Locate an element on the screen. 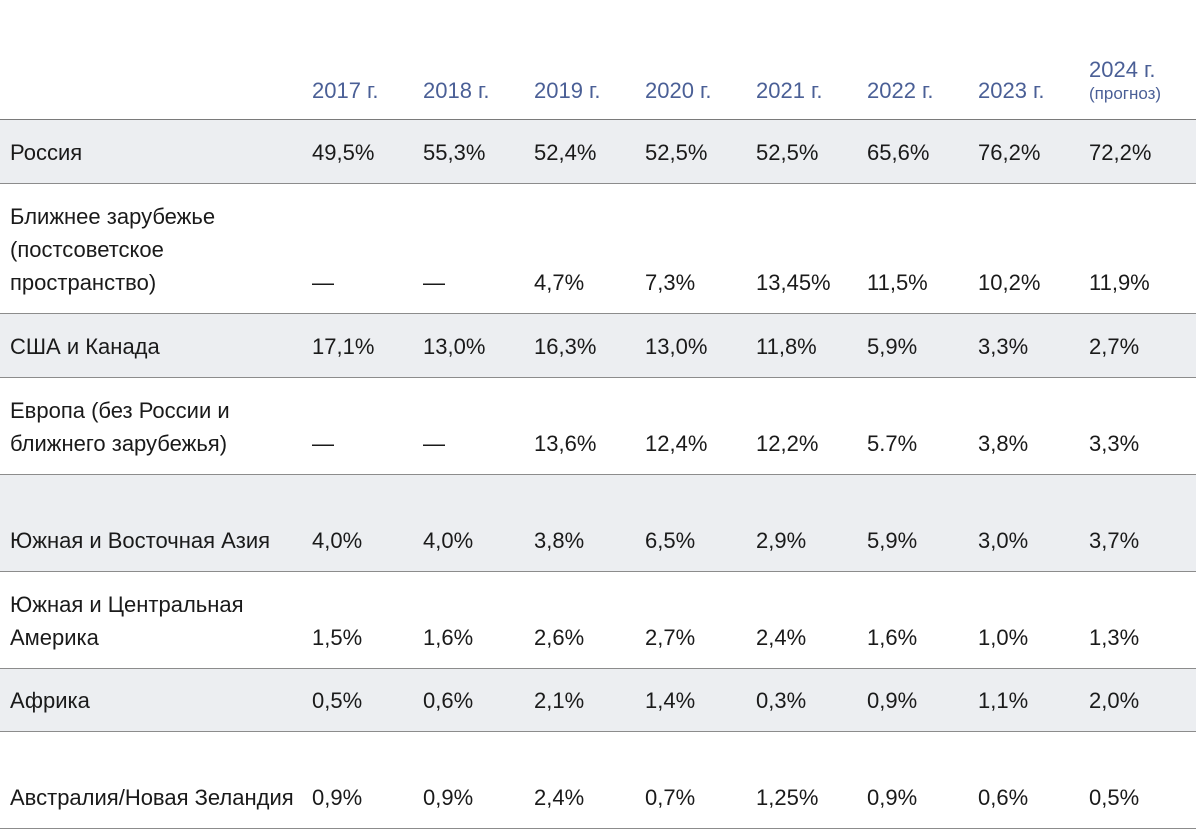 This screenshot has height=829, width=1200. row-label: Россия is located at coordinates (46, 152).